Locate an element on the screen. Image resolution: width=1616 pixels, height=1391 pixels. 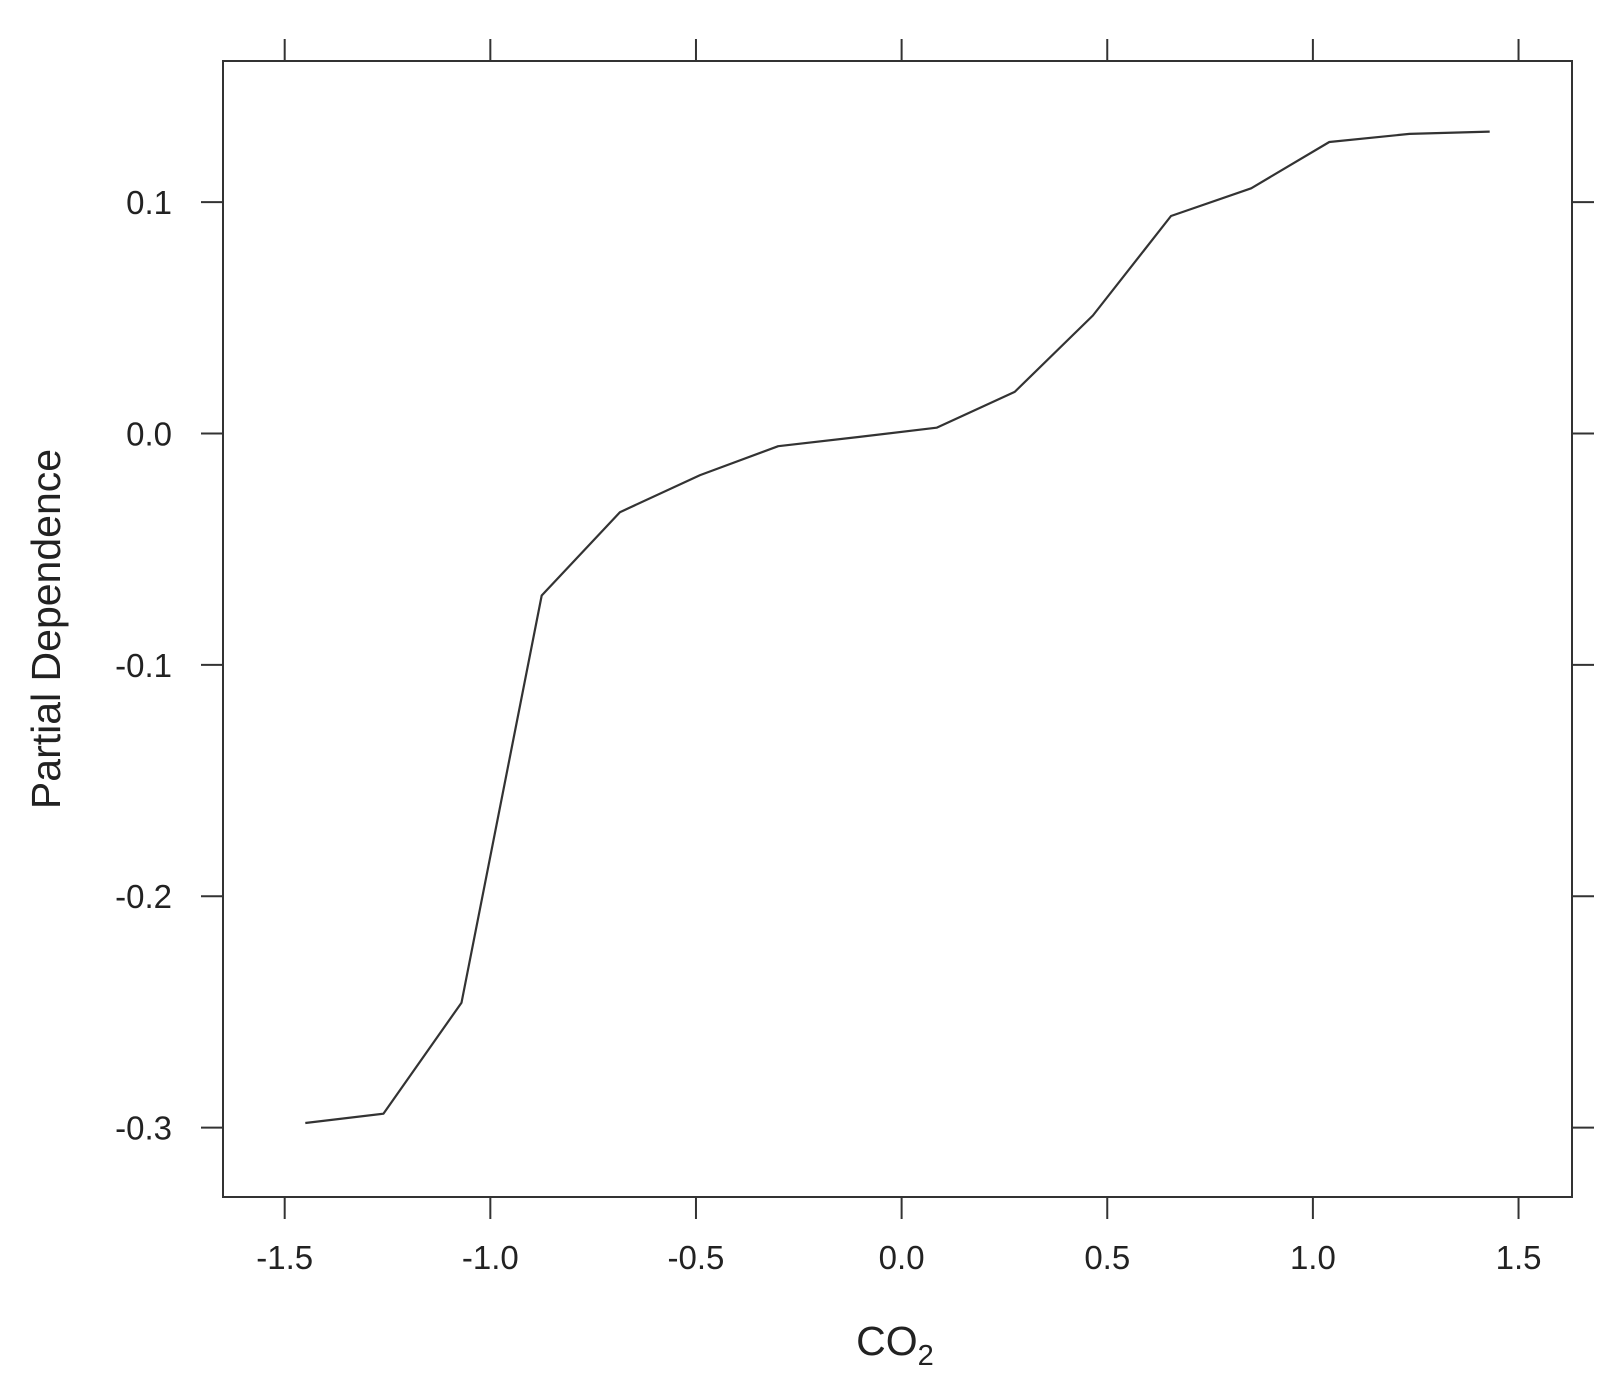
x-tick-label: -1.0 is located at coordinates (490, 1257).